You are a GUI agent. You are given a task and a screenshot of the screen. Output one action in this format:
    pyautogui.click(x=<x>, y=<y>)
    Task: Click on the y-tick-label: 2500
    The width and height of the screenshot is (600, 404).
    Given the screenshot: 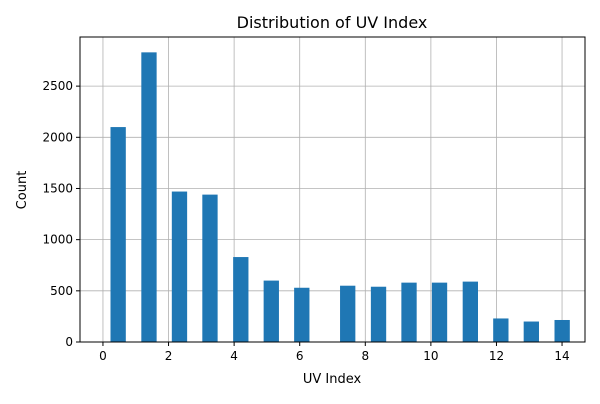 What is the action you would take?
    pyautogui.click(x=57, y=86)
    